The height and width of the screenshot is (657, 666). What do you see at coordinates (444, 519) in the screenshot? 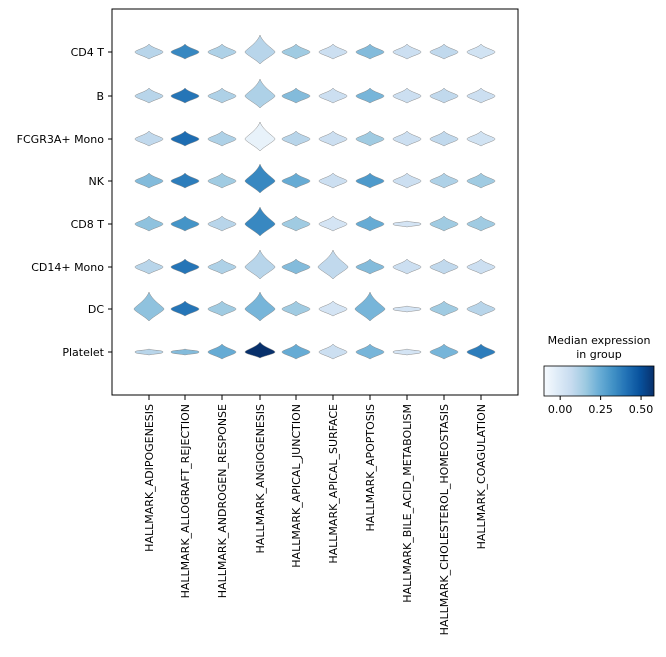
I see `x-tick-label: HALLMARK_CHOLESTEROL_HOMEOSTASIS` at bounding box center [444, 519].